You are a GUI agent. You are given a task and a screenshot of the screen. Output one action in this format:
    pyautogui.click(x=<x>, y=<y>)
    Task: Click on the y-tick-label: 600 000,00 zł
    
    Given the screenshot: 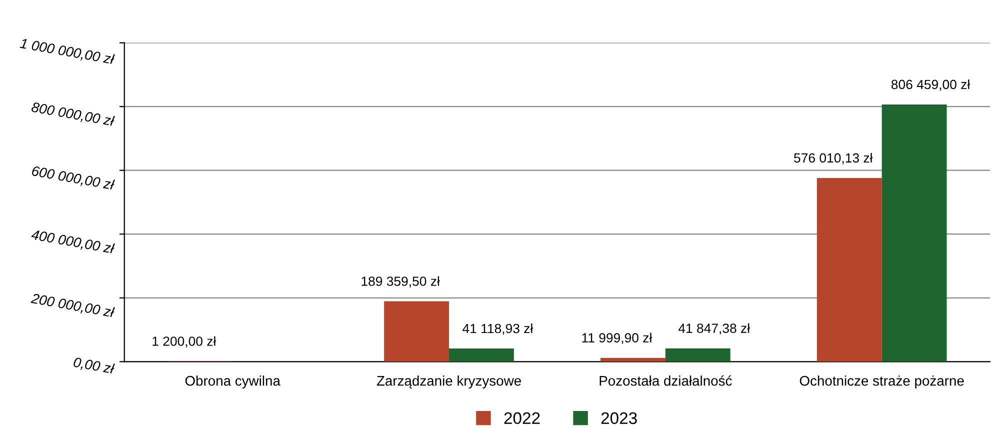 What is the action you would take?
    pyautogui.click(x=73, y=178)
    